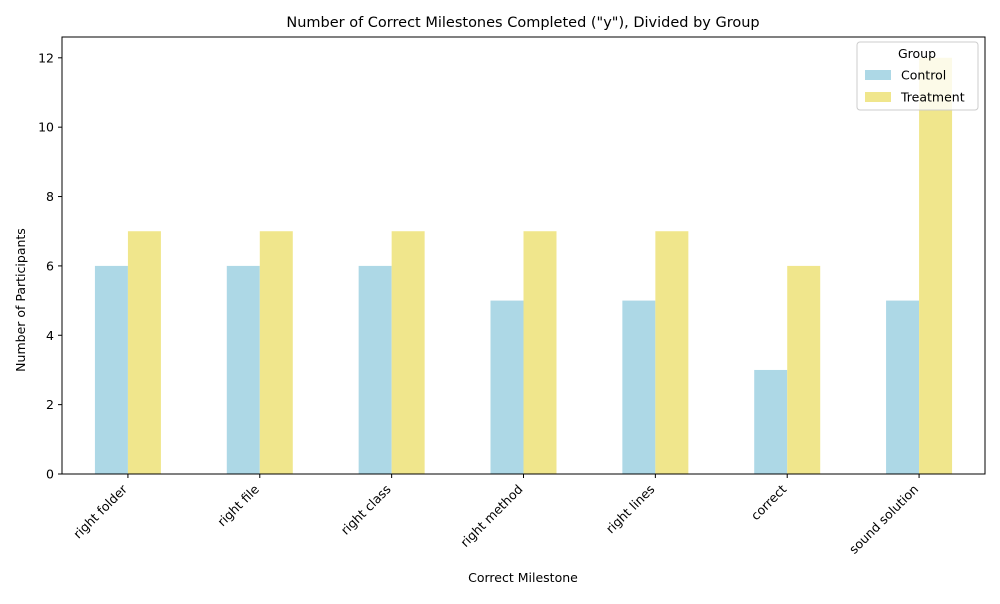 This screenshot has height=604, width=1000. What do you see at coordinates (50, 265) in the screenshot?
I see `y-tick-label: 6` at bounding box center [50, 265].